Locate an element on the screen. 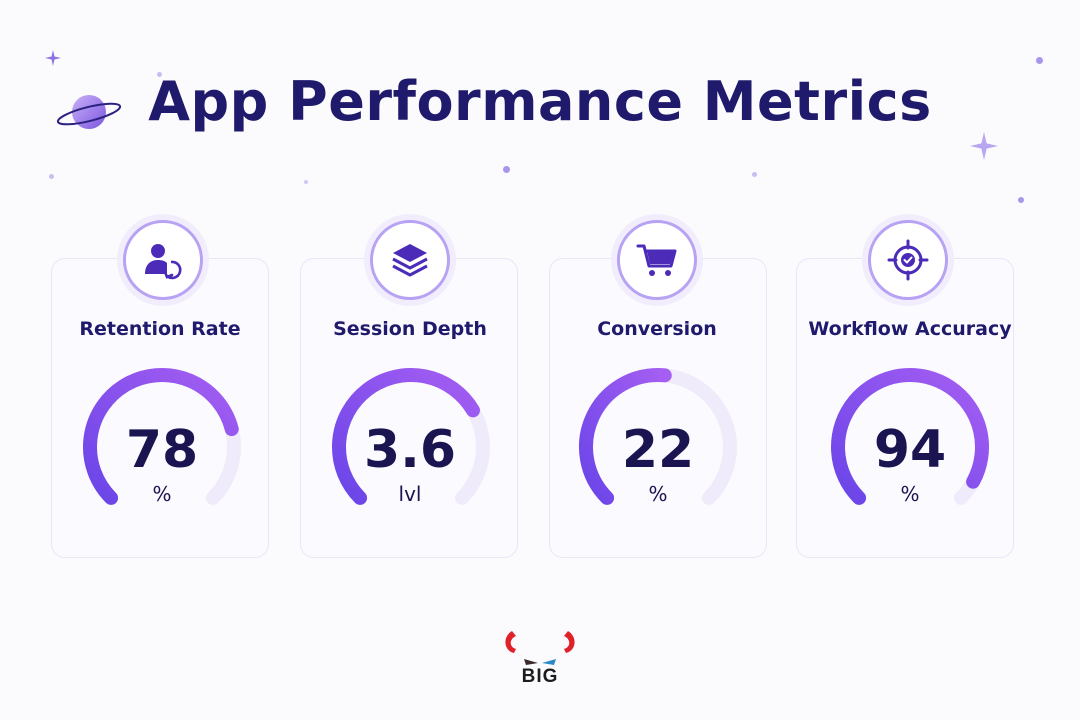 The width and height of the screenshot is (1080, 720). metric-card-session-depth is located at coordinates (409, 408).